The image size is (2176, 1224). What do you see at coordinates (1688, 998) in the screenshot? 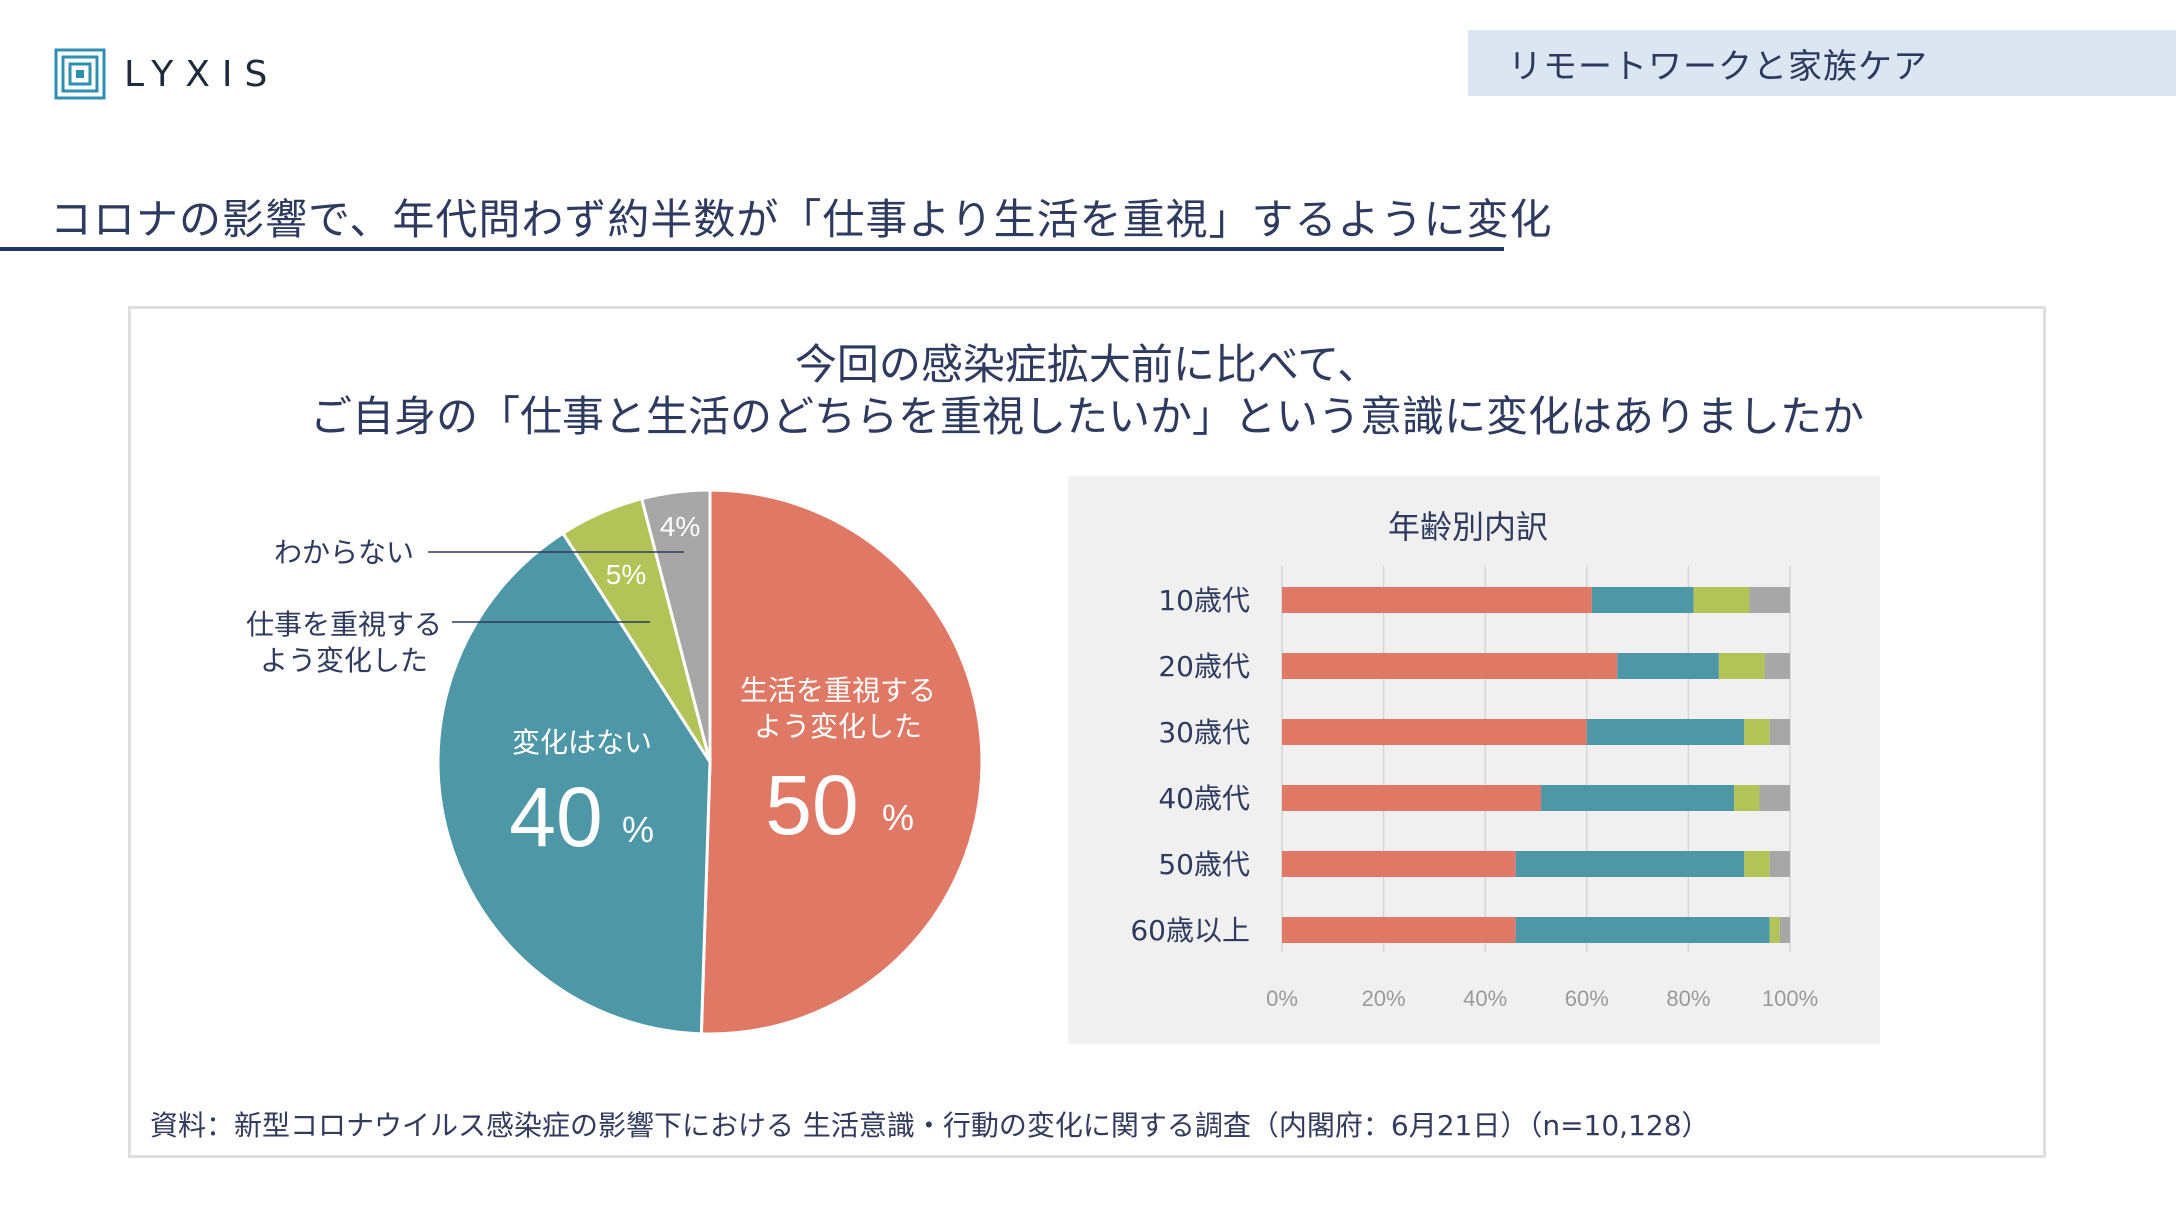
I see `bar-tick-label: 80%` at bounding box center [1688, 998].